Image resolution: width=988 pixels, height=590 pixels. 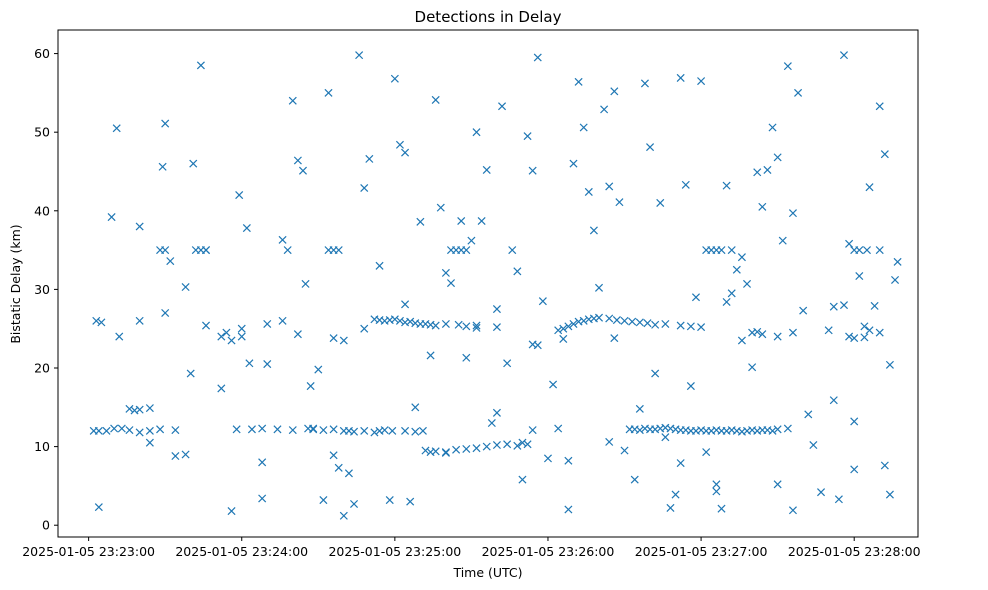 I want to click on chart-title: Detections in Delay, so click(x=488, y=17).